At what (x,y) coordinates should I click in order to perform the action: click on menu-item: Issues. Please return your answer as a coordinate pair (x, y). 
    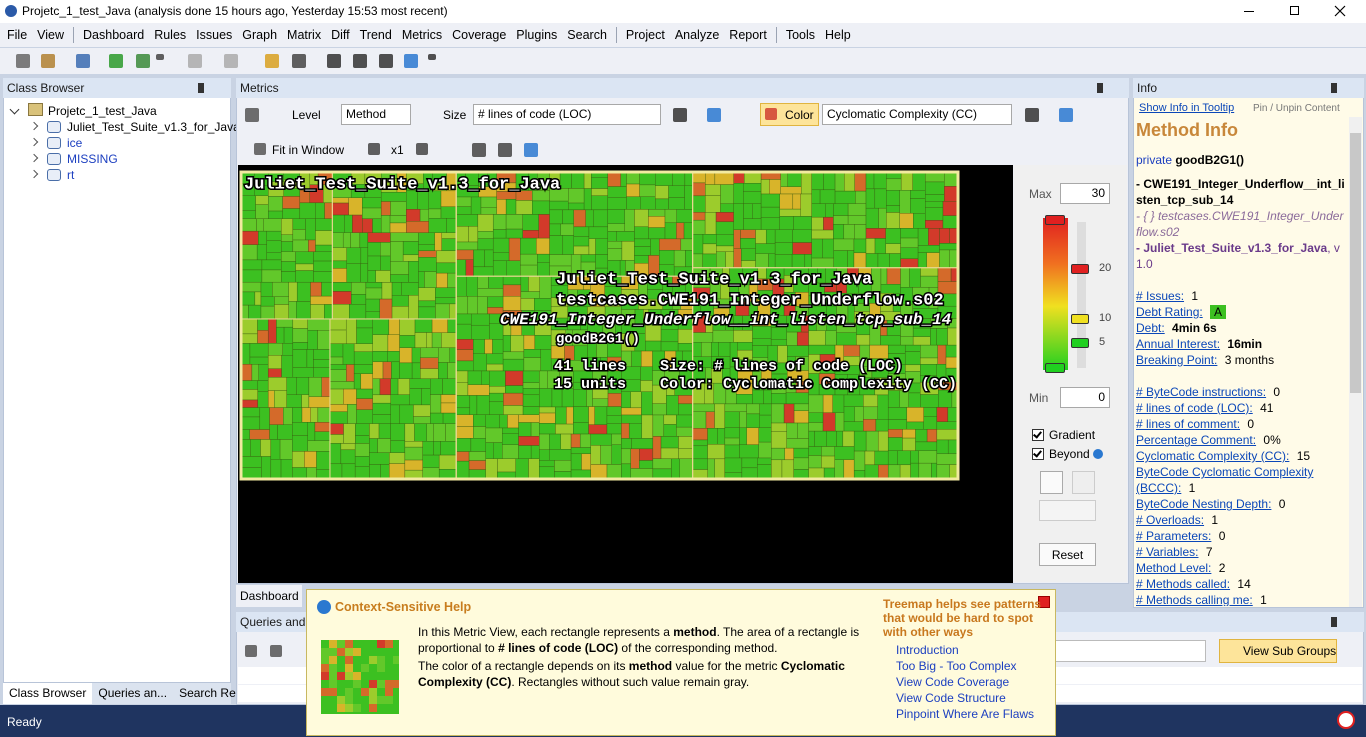
    Looking at the image, I should click on (214, 35).